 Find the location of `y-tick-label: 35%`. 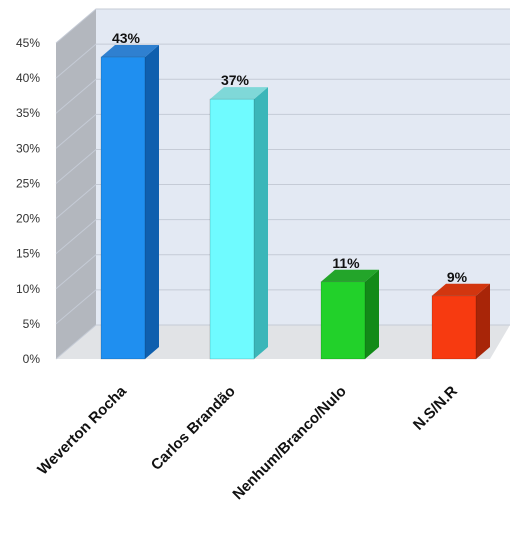

y-tick-label: 35% is located at coordinates (28, 113).